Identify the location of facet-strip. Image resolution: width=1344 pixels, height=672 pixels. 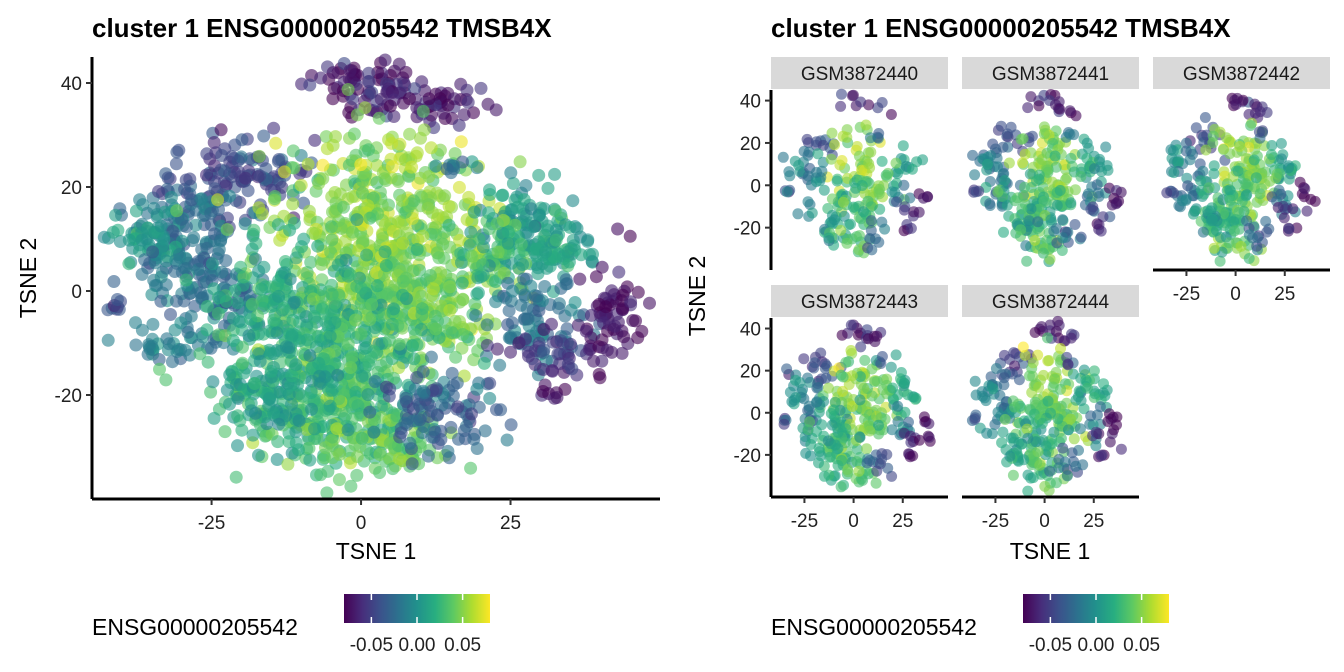
(1050, 73).